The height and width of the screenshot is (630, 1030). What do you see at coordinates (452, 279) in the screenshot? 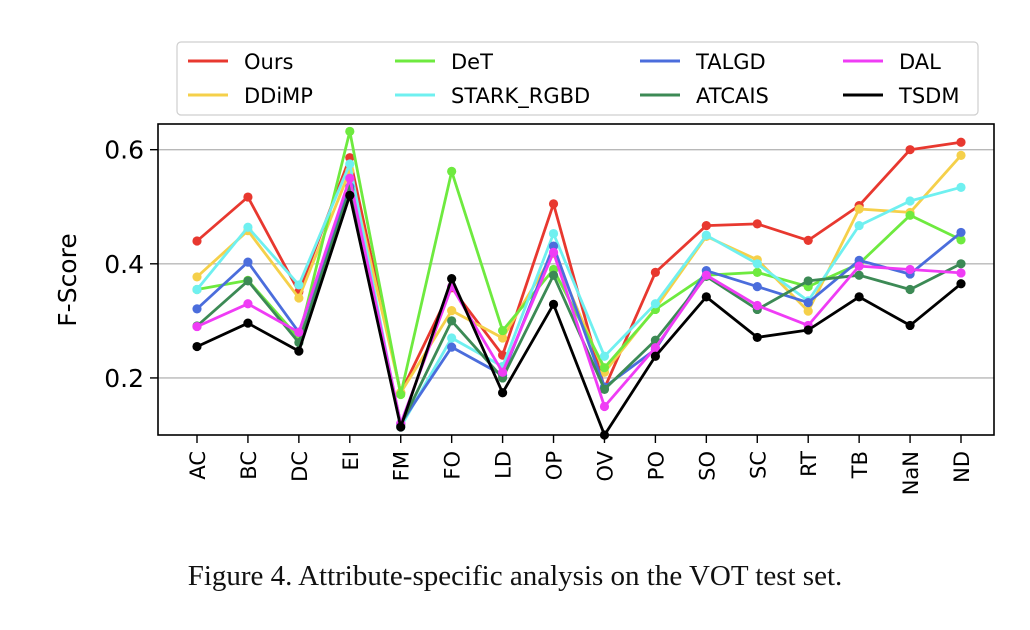
I see `point-tsdm-fo` at bounding box center [452, 279].